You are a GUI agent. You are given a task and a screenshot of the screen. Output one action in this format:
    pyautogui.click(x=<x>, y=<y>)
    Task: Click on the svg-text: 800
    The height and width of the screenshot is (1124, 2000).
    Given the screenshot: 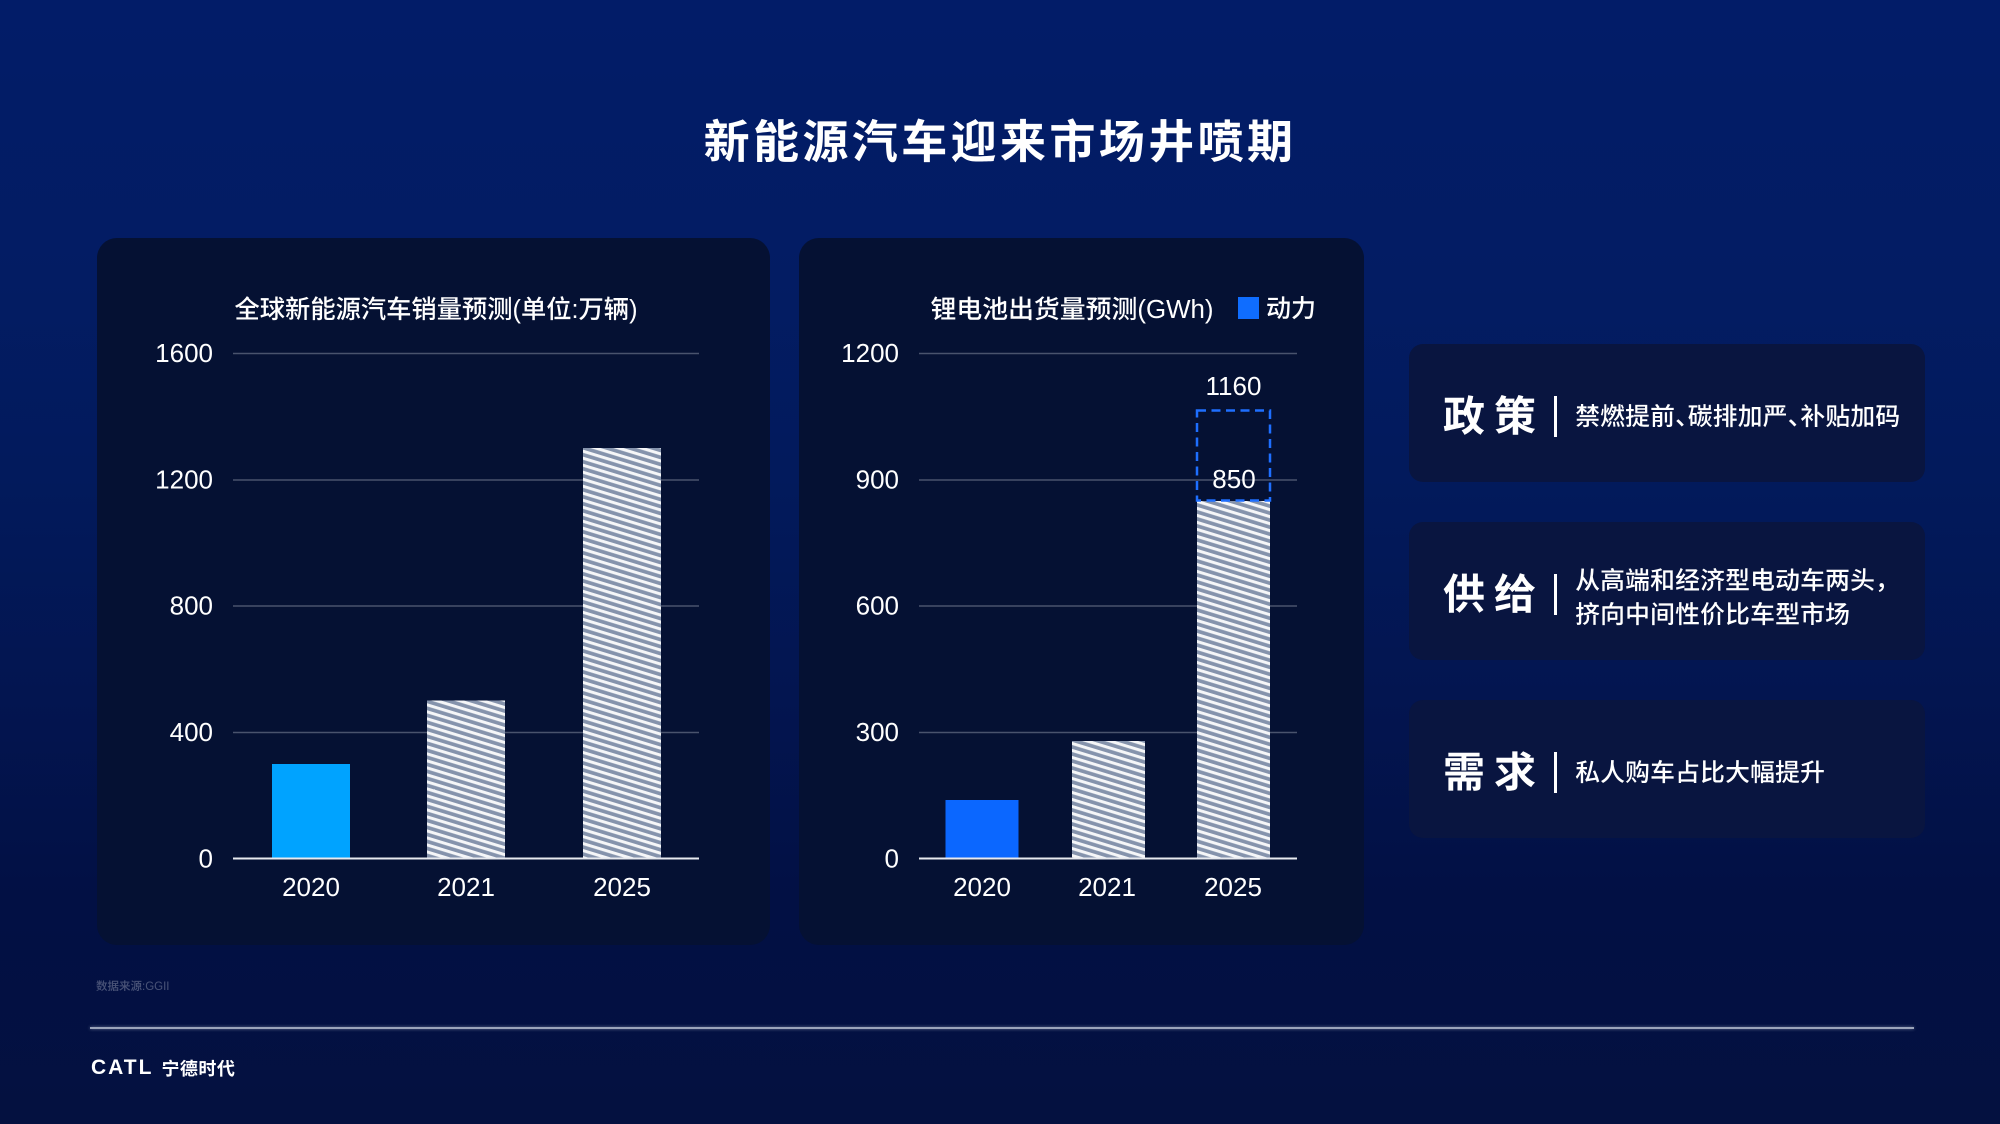 What is the action you would take?
    pyautogui.click(x=191, y=606)
    